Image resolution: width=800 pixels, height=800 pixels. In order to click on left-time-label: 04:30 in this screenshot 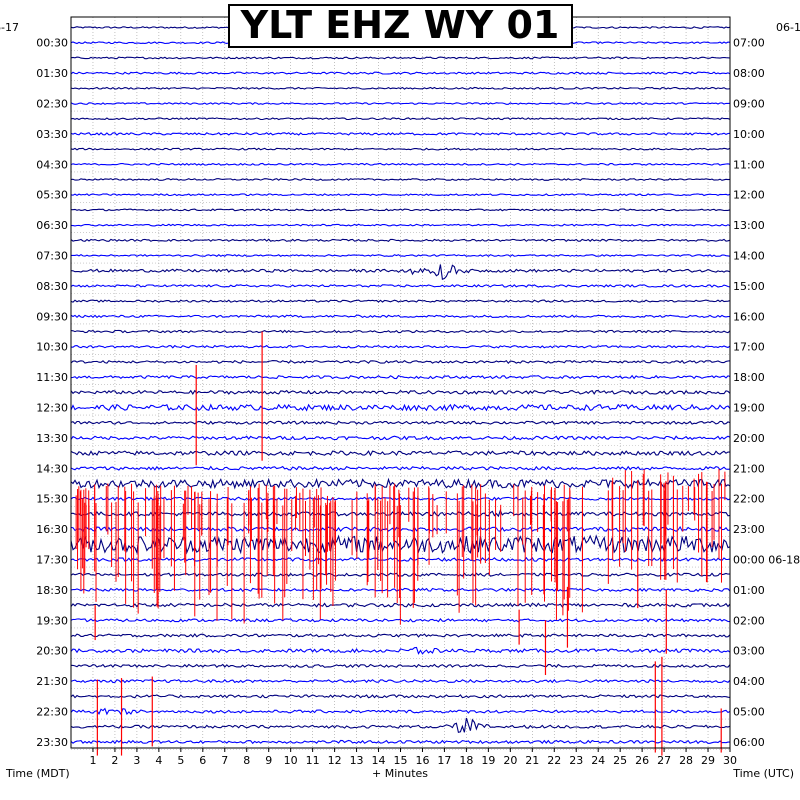, I will do `click(52, 164)`.